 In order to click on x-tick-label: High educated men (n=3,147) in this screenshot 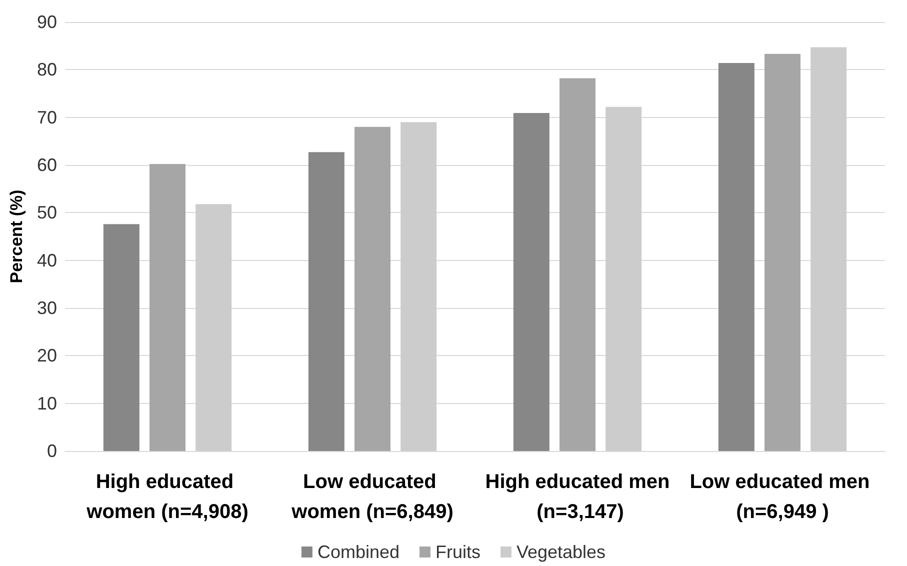, I will do `click(577, 497)`.